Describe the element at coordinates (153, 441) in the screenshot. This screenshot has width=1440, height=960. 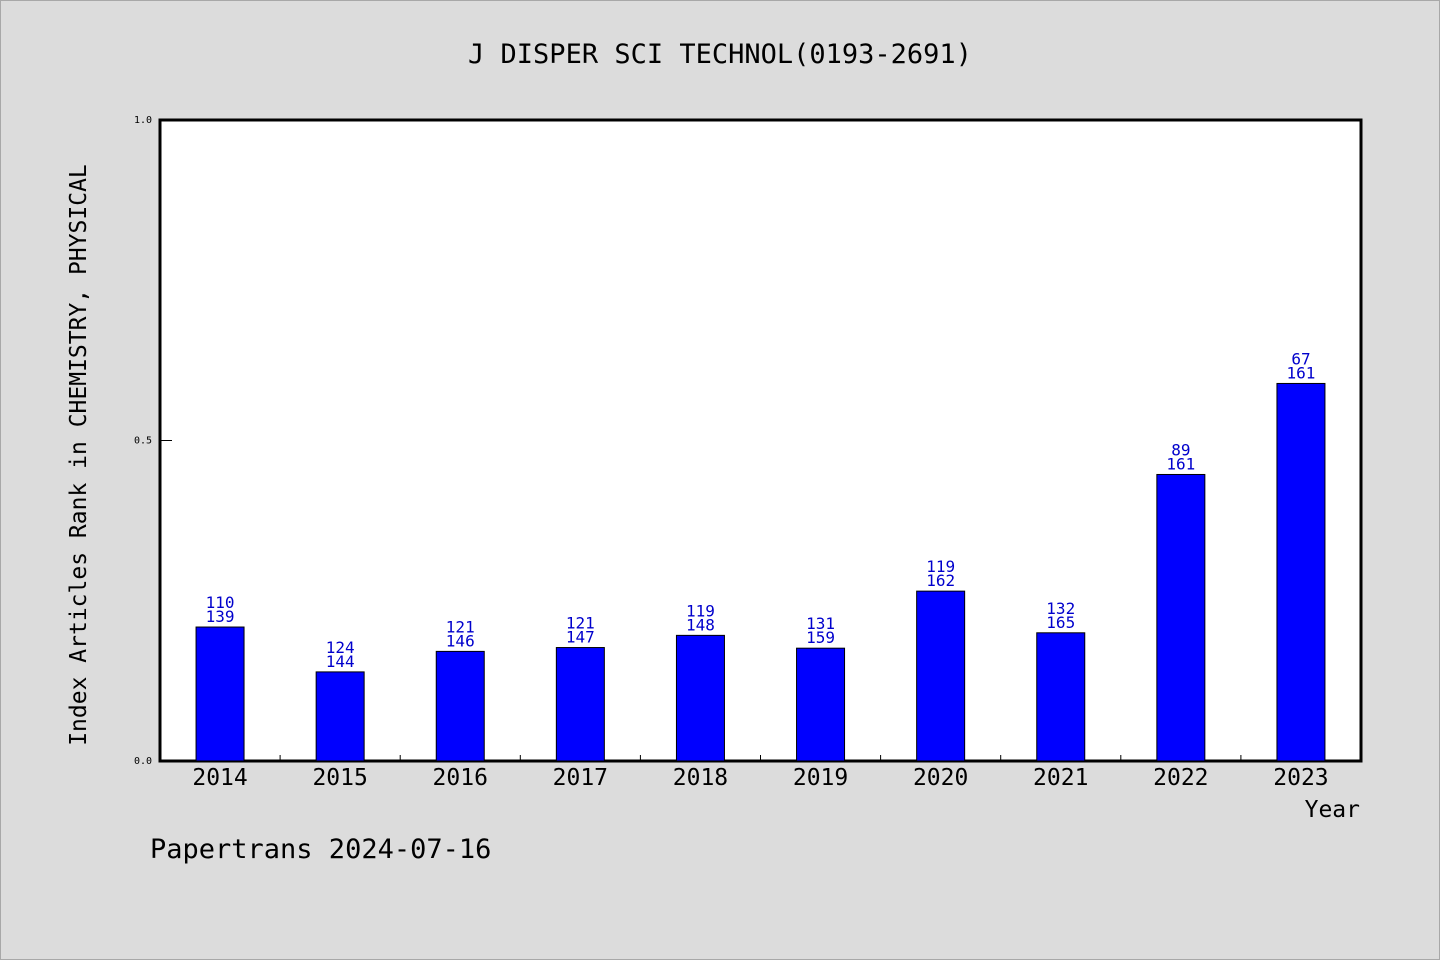
I see `y-axis: 0.0 0.5 1.0` at that location.